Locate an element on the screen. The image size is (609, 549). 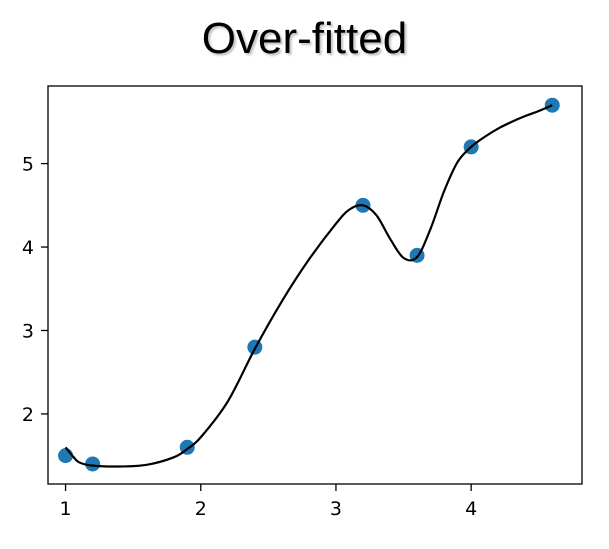
y-tick-label: 5 is located at coordinates (28, 165).